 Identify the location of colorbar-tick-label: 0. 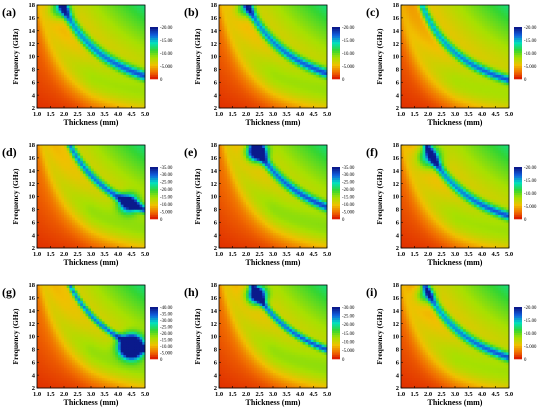
(161, 80).